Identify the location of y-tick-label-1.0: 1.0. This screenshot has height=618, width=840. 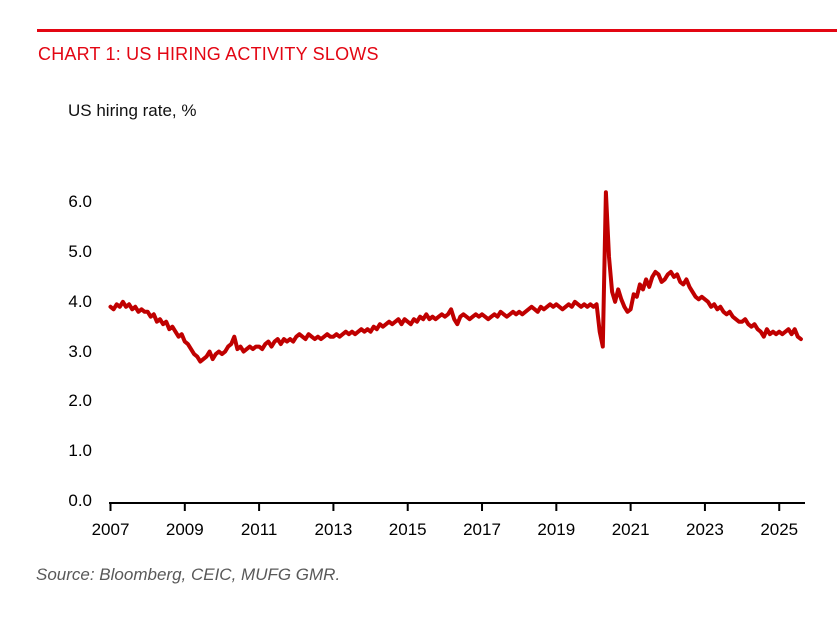
(80, 451).